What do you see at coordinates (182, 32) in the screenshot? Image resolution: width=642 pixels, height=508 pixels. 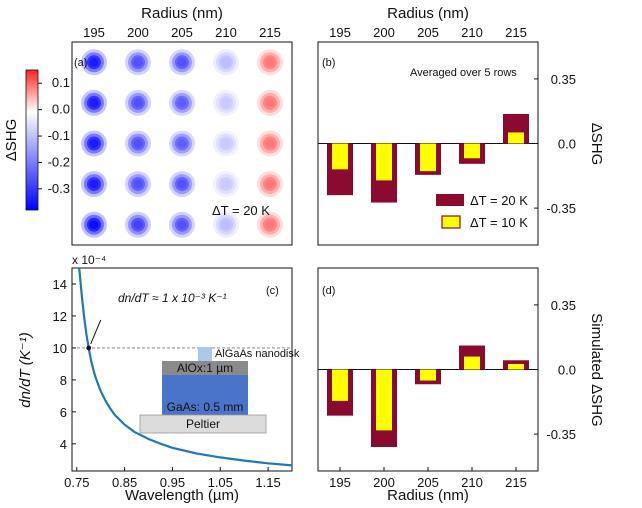 I see `panel-a-tick-label: 205` at bounding box center [182, 32].